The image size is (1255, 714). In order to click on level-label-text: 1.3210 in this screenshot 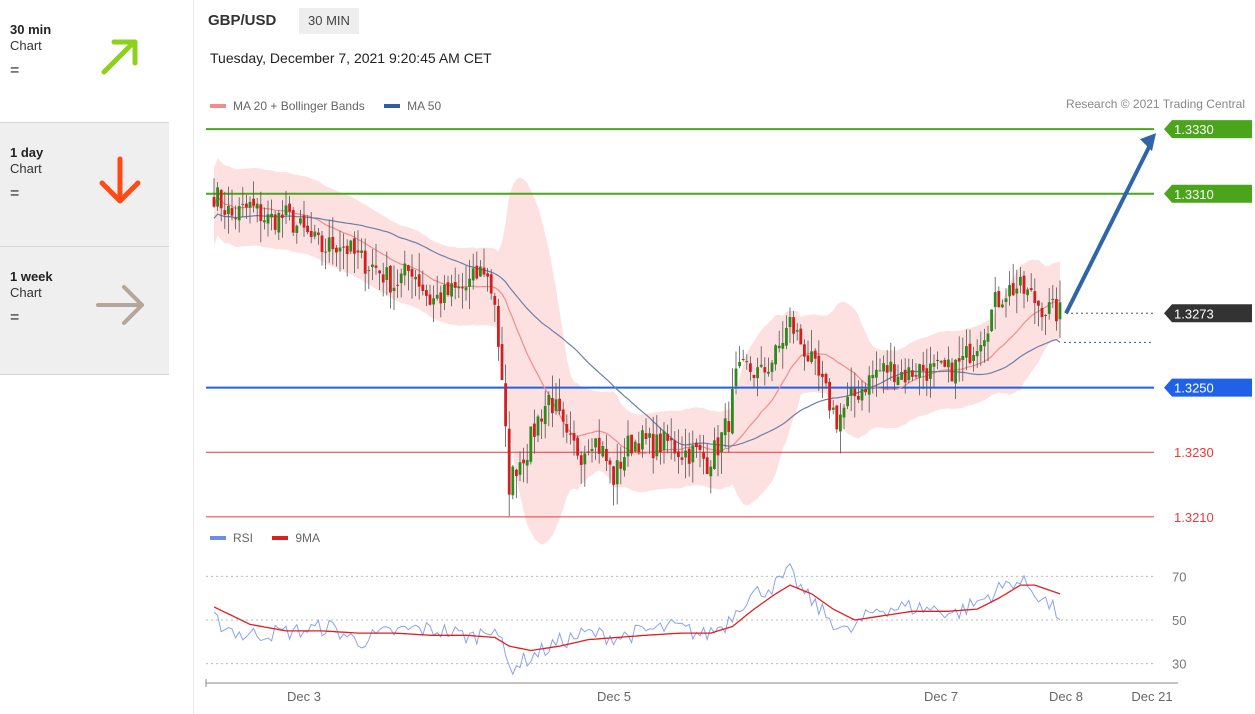, I will do `click(1194, 517)`.